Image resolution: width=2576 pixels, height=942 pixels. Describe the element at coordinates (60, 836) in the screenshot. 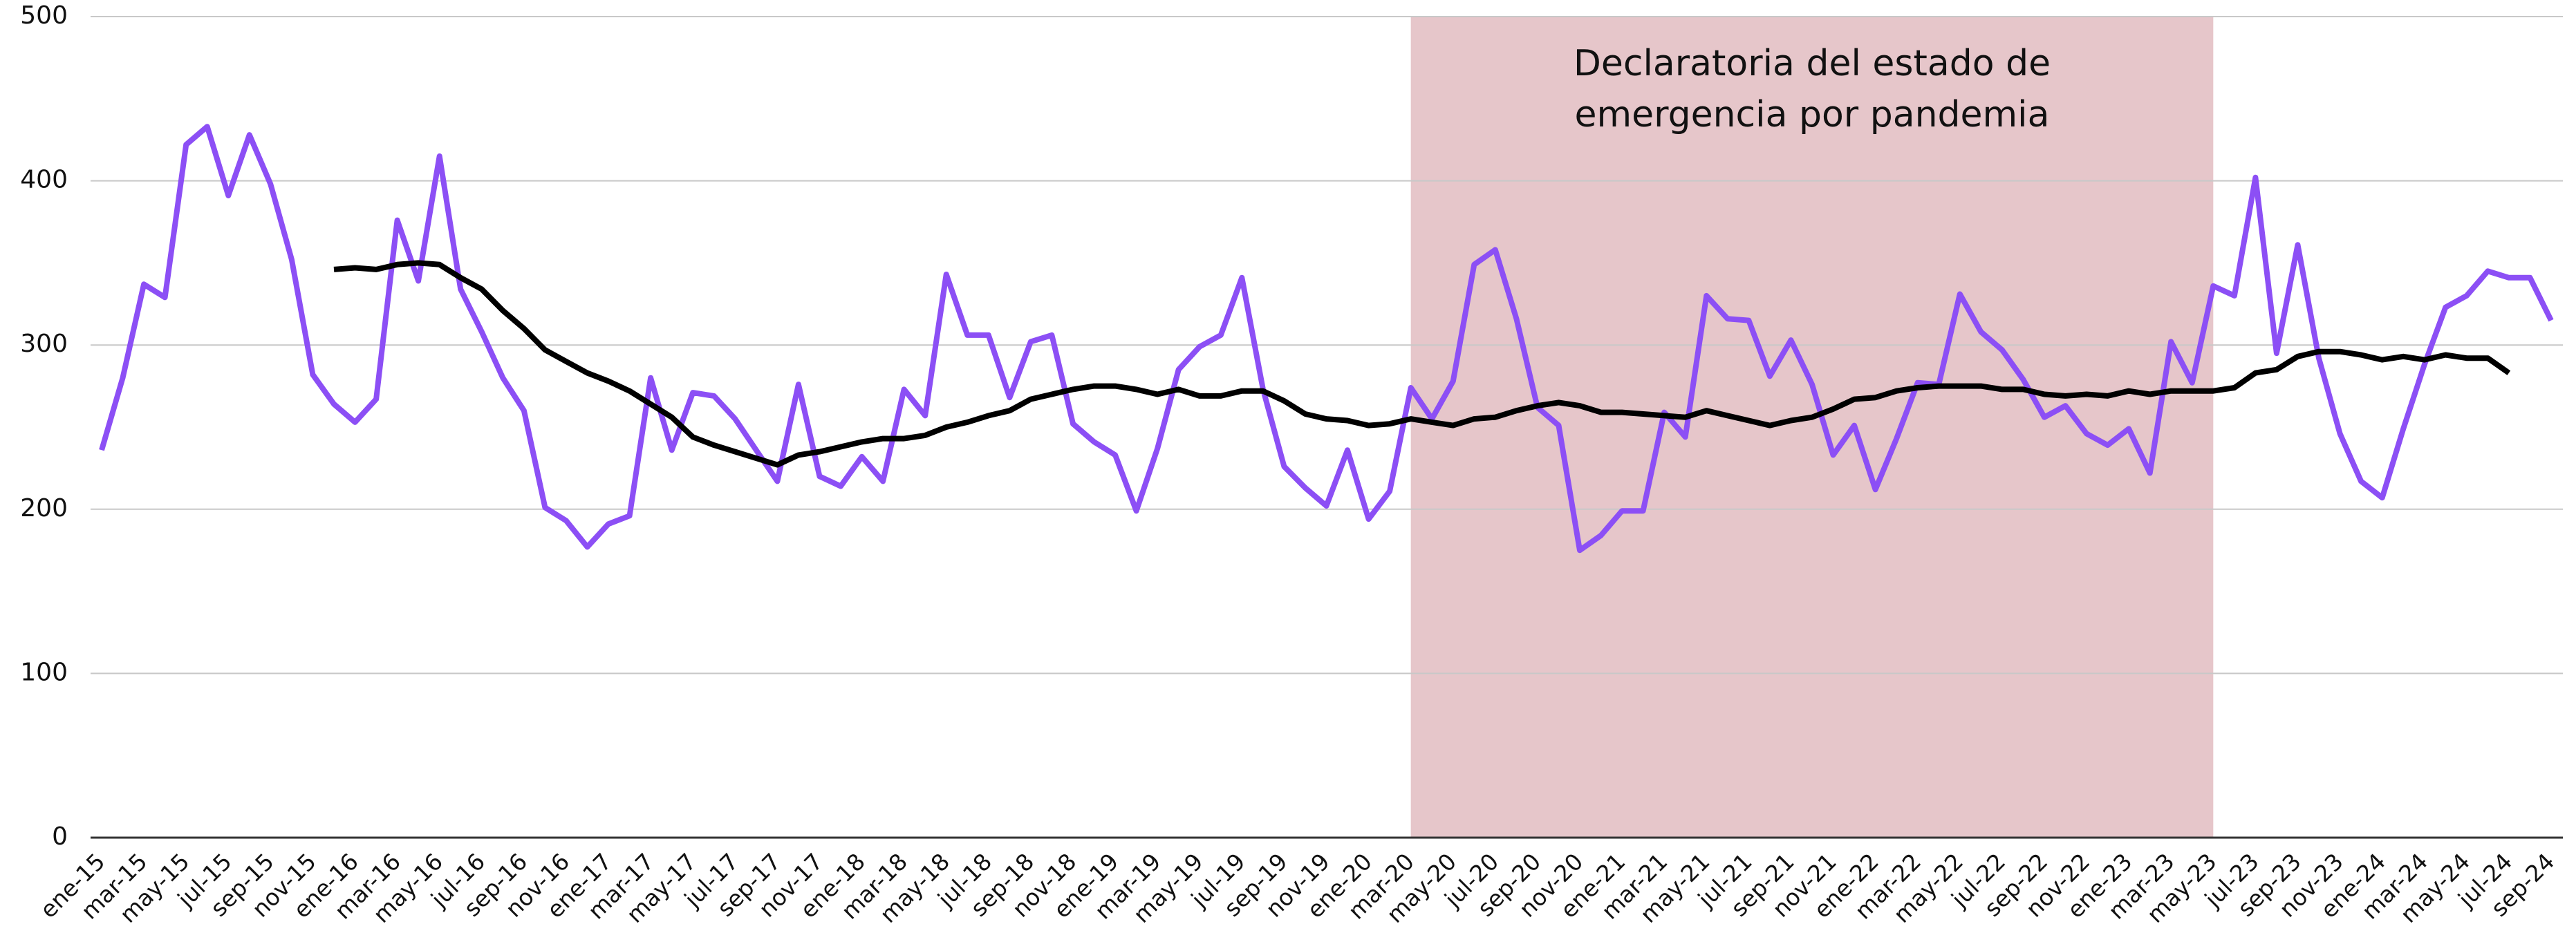

I see `y-tick-label: 0` at that location.